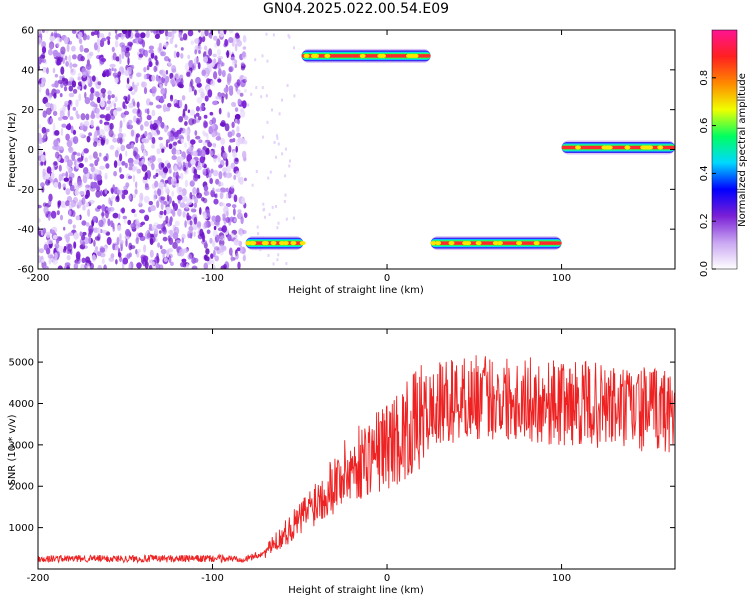  Describe the element at coordinates (12, 150) in the screenshot. I see `spectrogram-ylabel: Frequency (Hz)` at that location.